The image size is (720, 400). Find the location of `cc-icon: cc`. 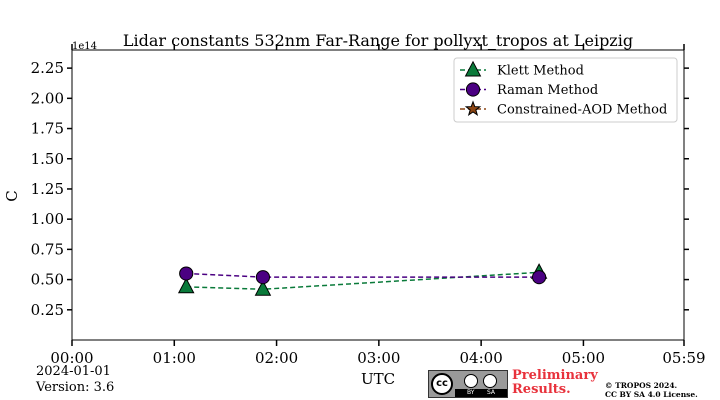

cc-icon: cc is located at coordinates (442, 384).